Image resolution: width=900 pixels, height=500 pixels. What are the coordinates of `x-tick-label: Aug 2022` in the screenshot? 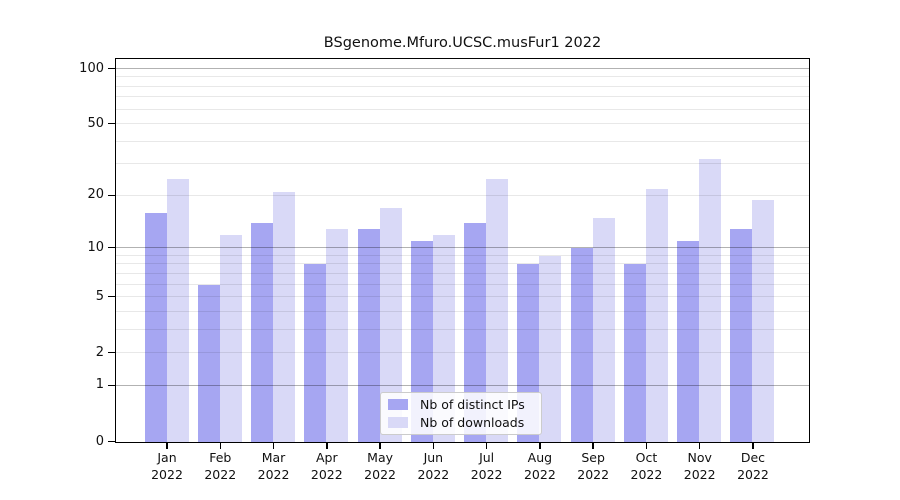 It's located at (539, 466).